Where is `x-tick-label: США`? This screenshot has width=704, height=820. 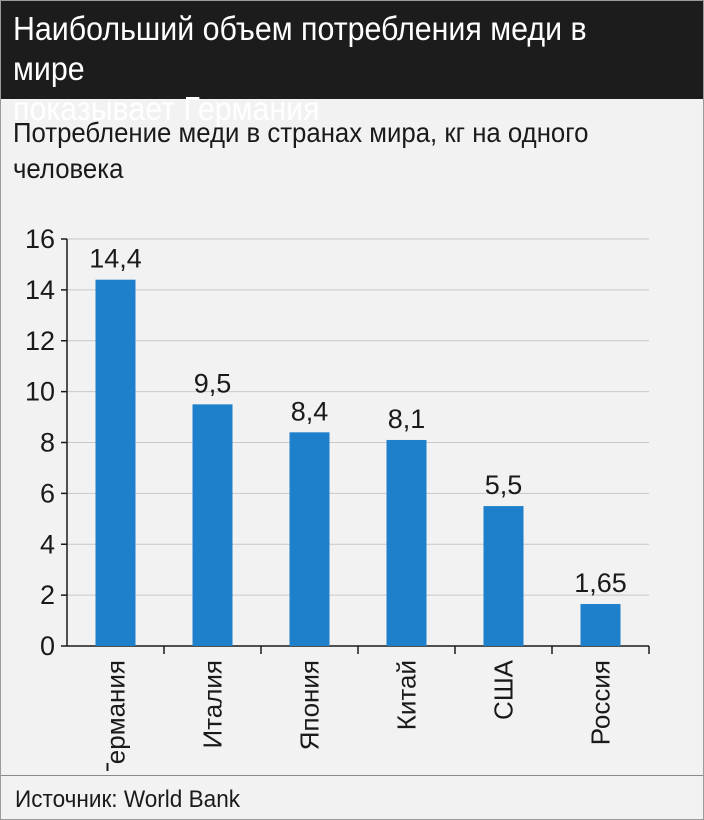 x-tick-label: США is located at coordinates (504, 689).